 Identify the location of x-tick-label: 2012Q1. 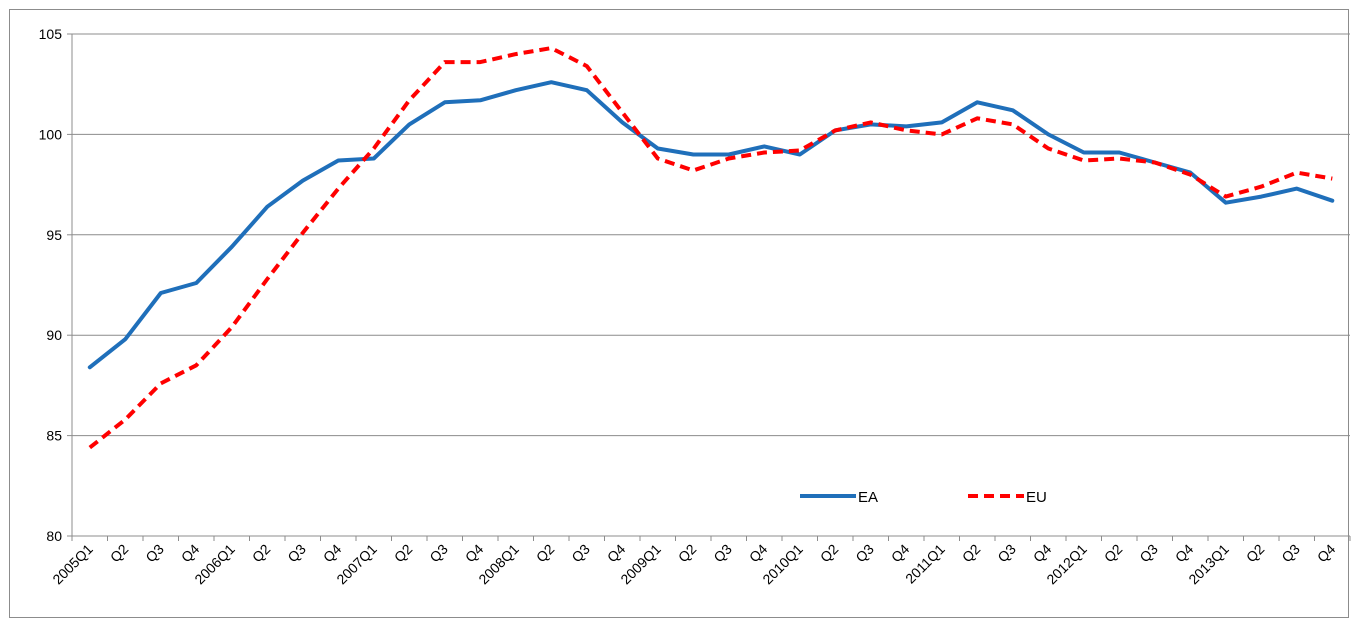
(1066, 564).